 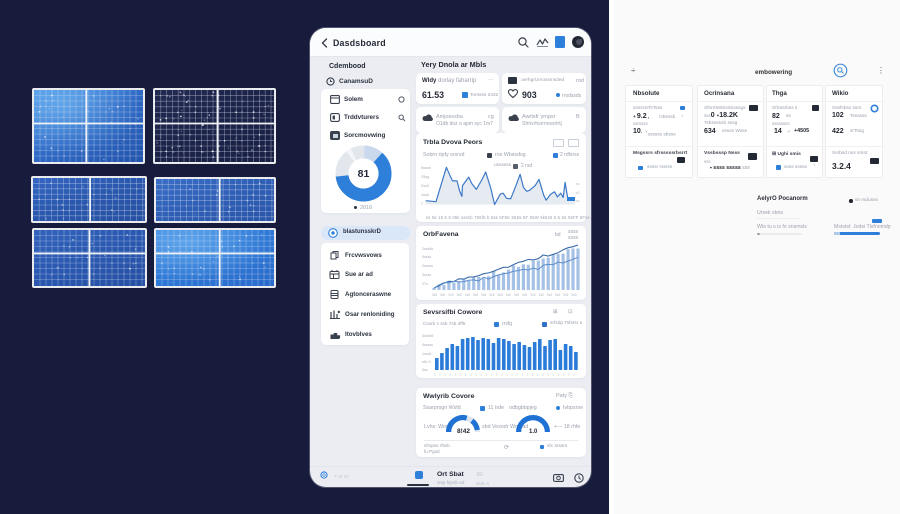 I want to click on svg-text: 5sssss, so click(x=427, y=345).